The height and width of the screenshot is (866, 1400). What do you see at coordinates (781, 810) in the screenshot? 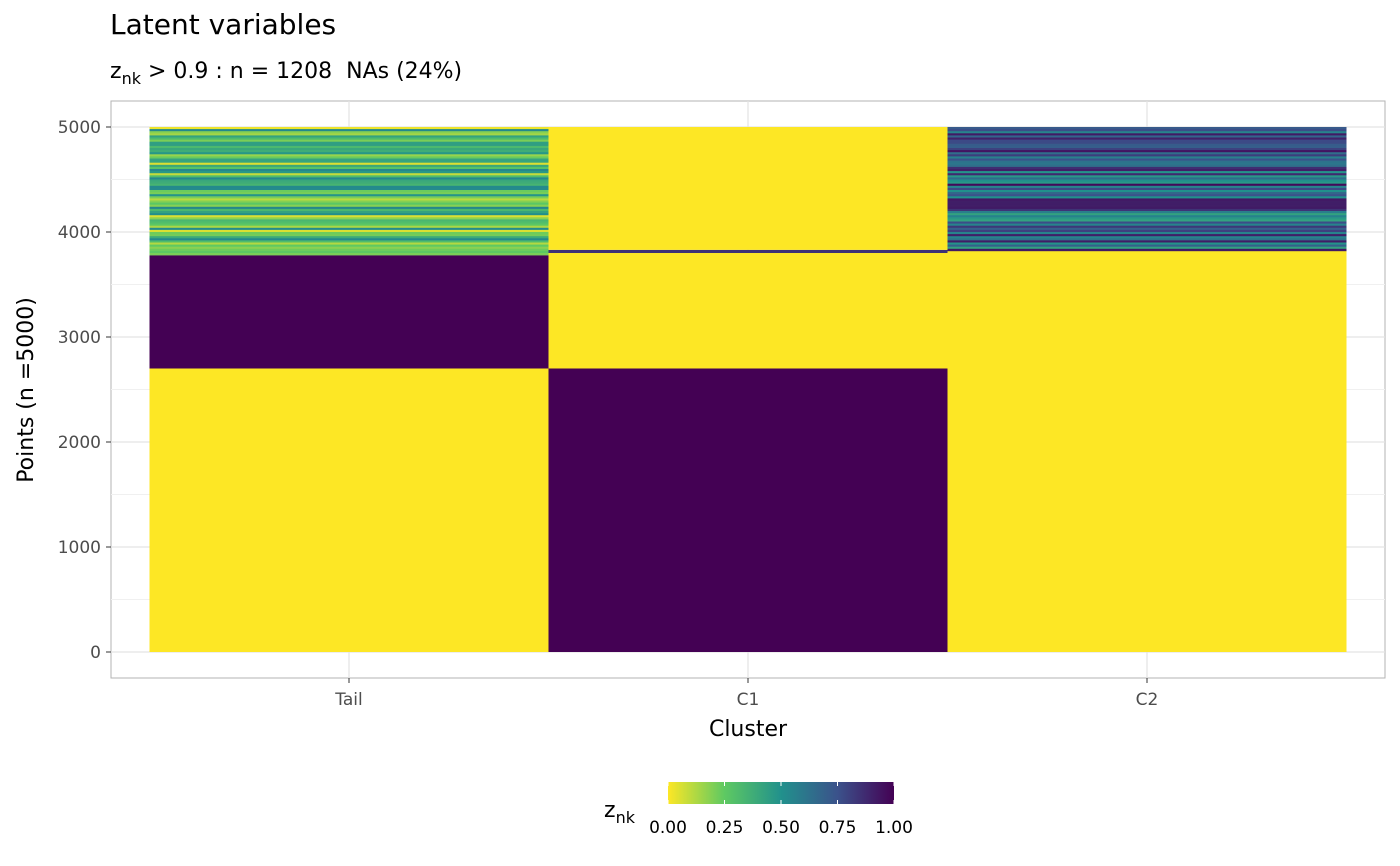
I see `legend-ticks: 0.00 0.25 0.50 0.75 1.00` at bounding box center [781, 810].